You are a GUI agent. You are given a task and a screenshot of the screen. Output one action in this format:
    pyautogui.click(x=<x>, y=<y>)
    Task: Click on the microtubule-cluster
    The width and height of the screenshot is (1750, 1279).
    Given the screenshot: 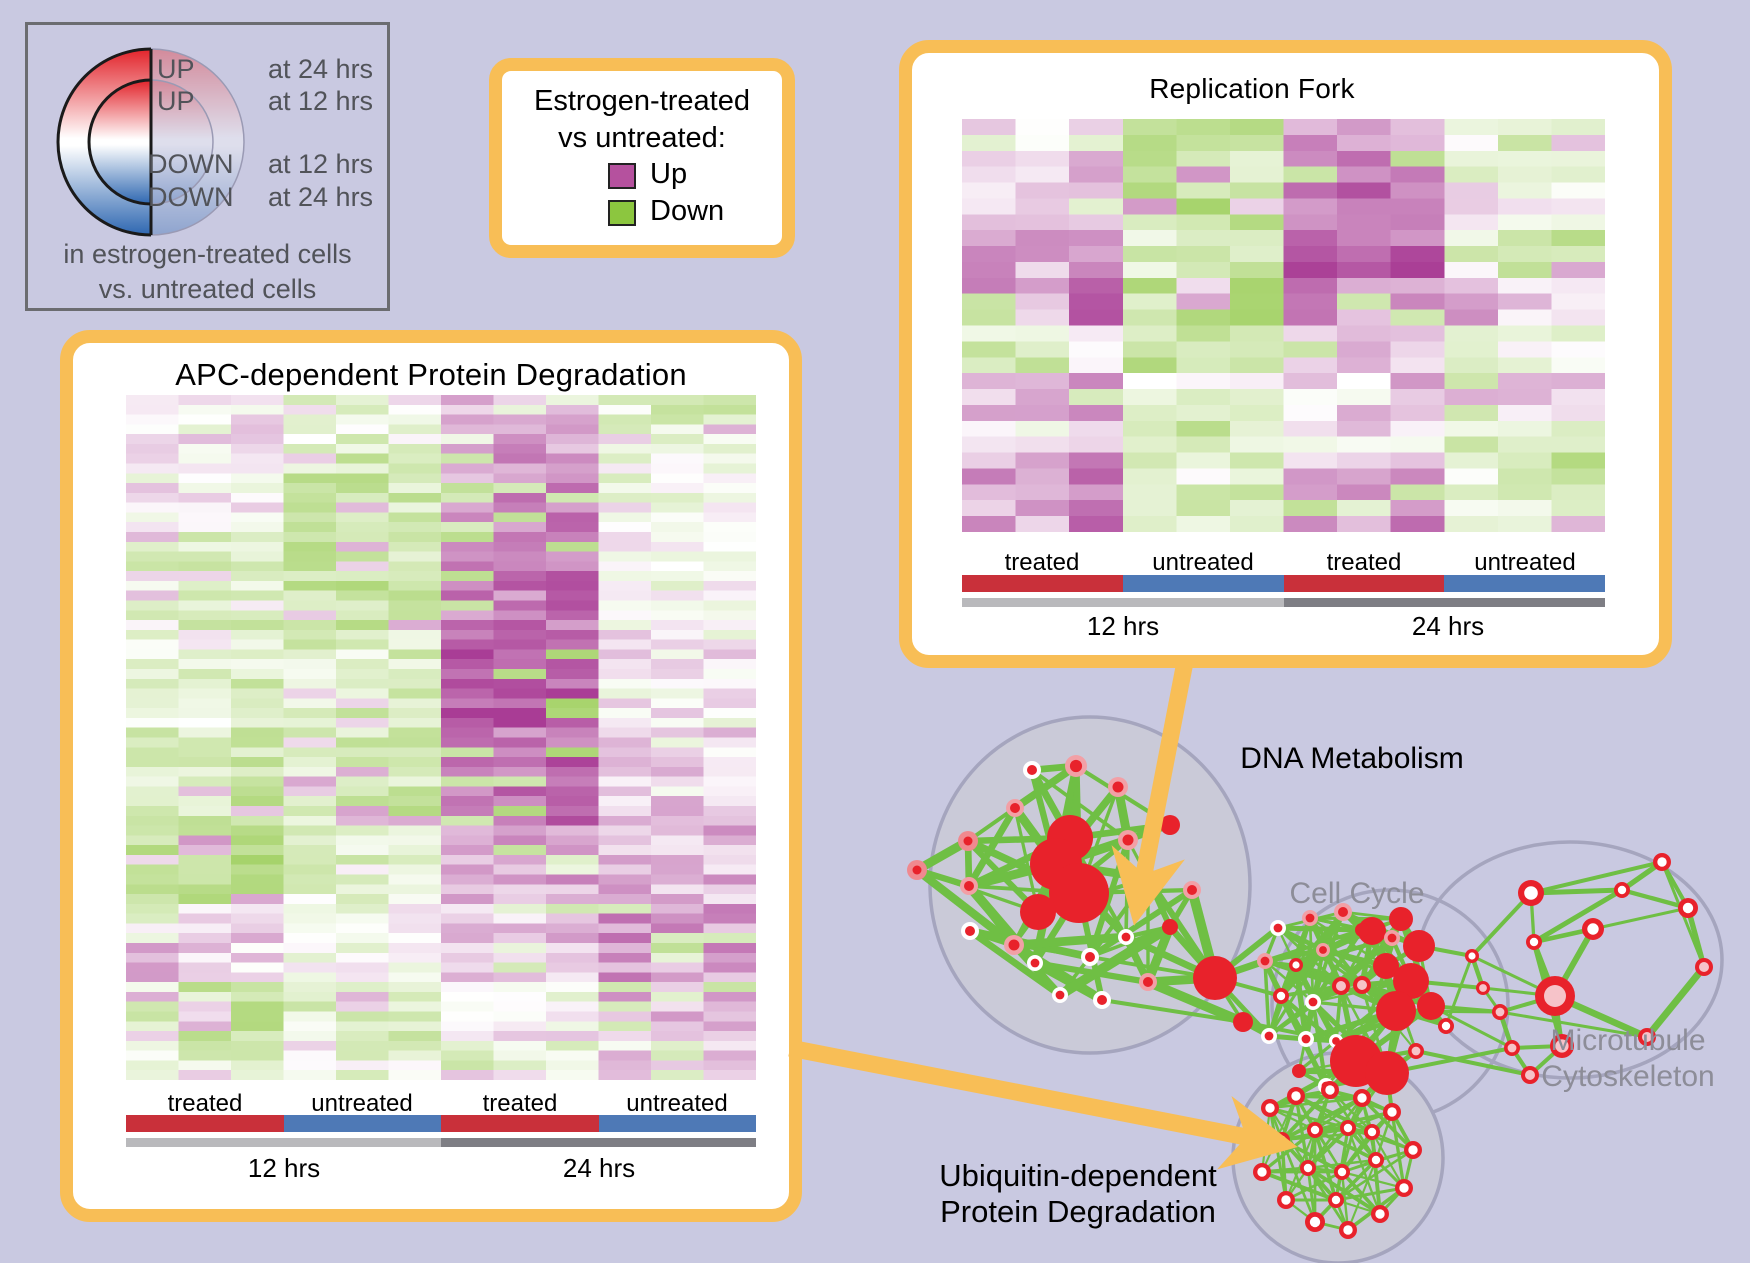 What is the action you would take?
    pyautogui.click(x=1570, y=960)
    